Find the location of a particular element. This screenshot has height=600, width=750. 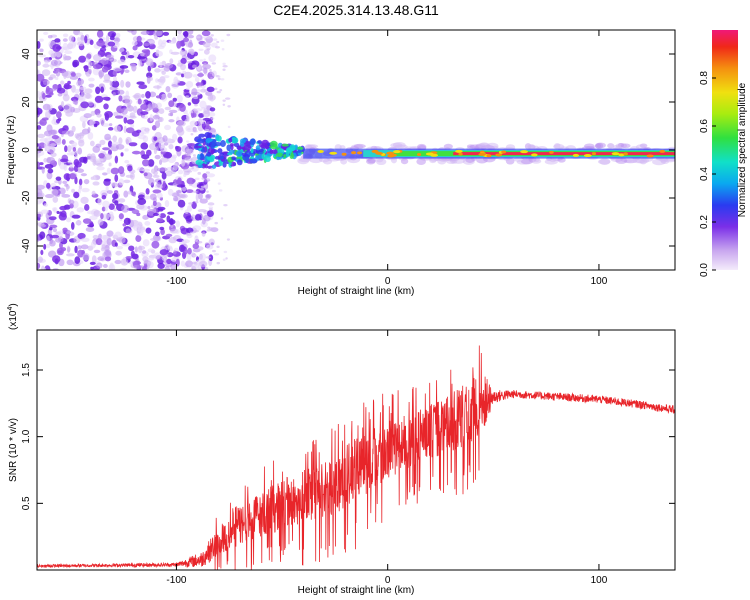

x-tick-label: -100 is located at coordinates (176, 580).